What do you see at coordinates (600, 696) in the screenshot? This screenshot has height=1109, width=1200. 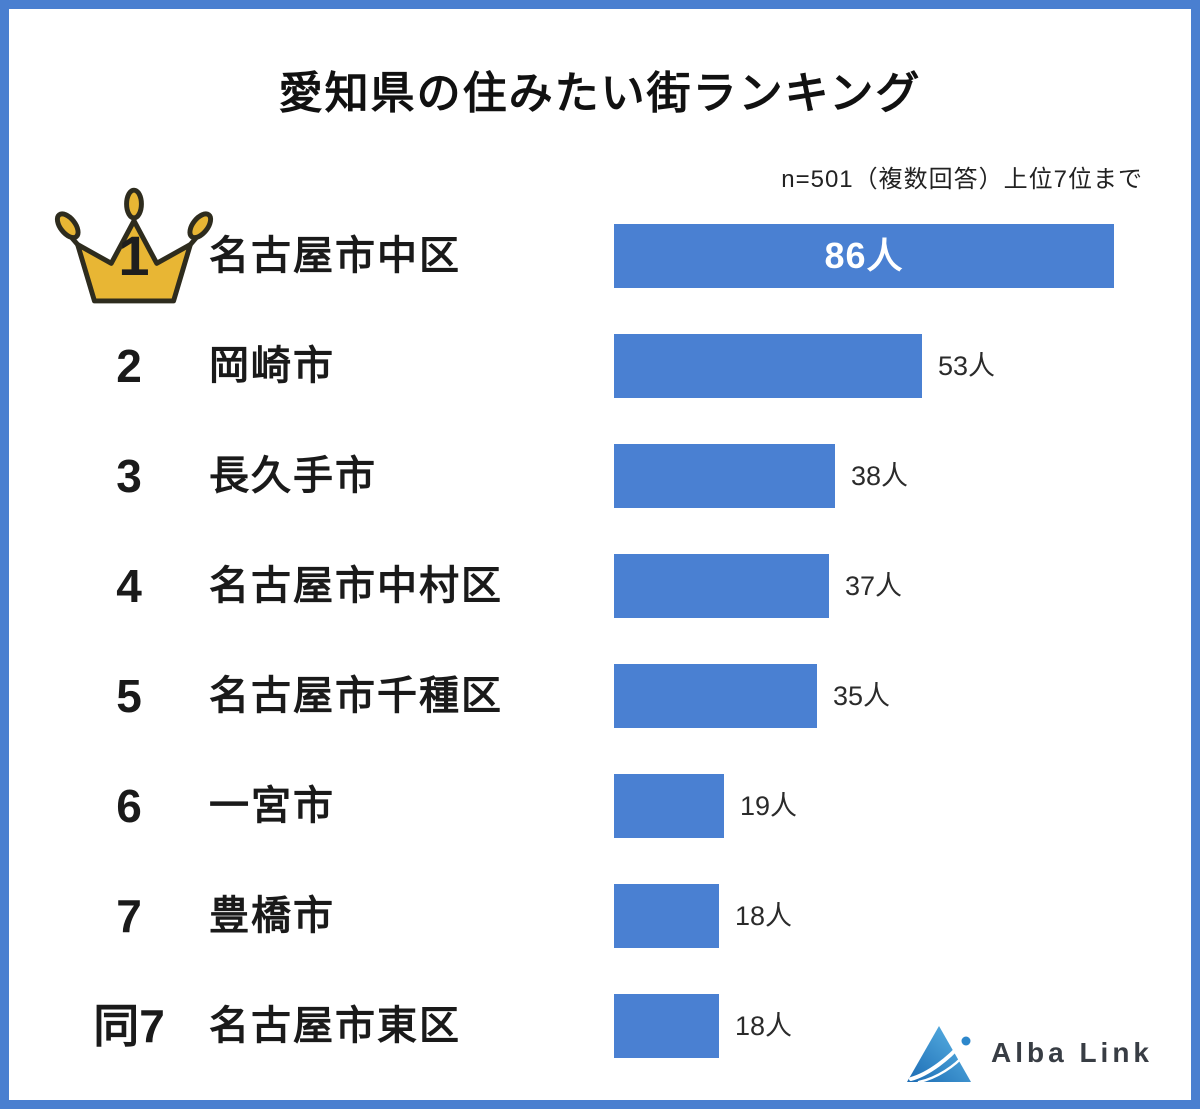 I see `ranking-row: 5 名古屋市千種区 35人` at bounding box center [600, 696].